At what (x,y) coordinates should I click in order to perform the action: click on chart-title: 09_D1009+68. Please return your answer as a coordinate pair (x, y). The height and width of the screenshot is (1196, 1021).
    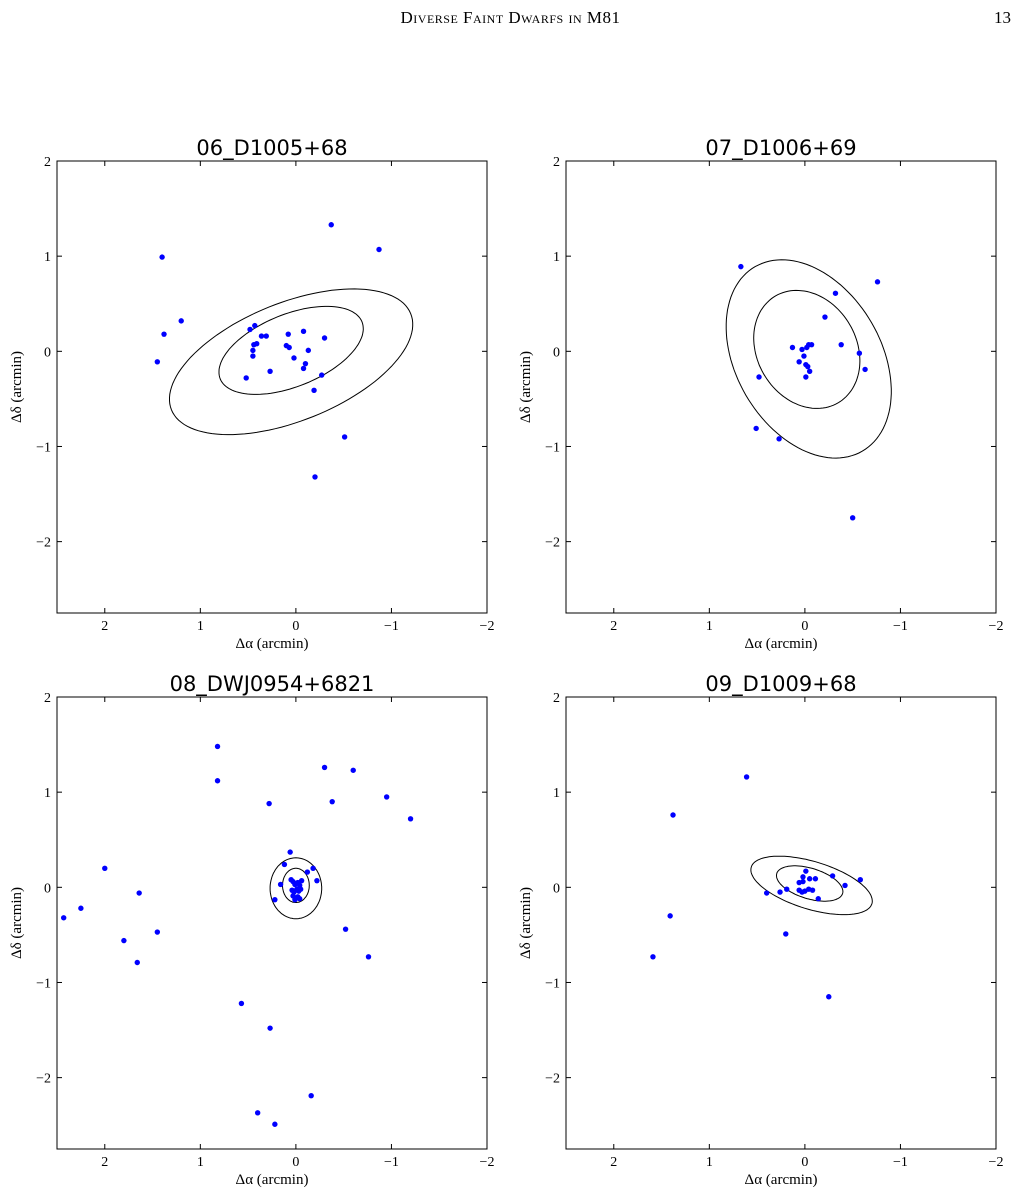
    Looking at the image, I should click on (780, 684).